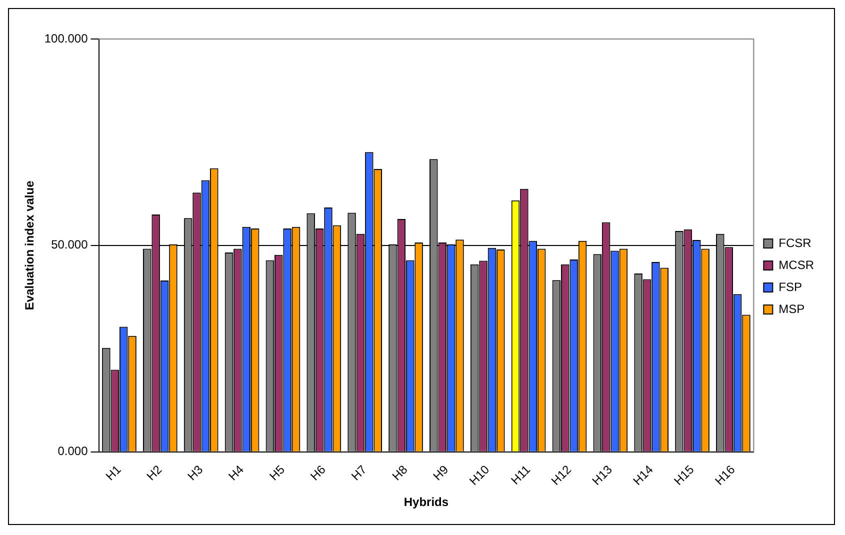  I want to click on x-axis-title: Hybrids, so click(426, 502).